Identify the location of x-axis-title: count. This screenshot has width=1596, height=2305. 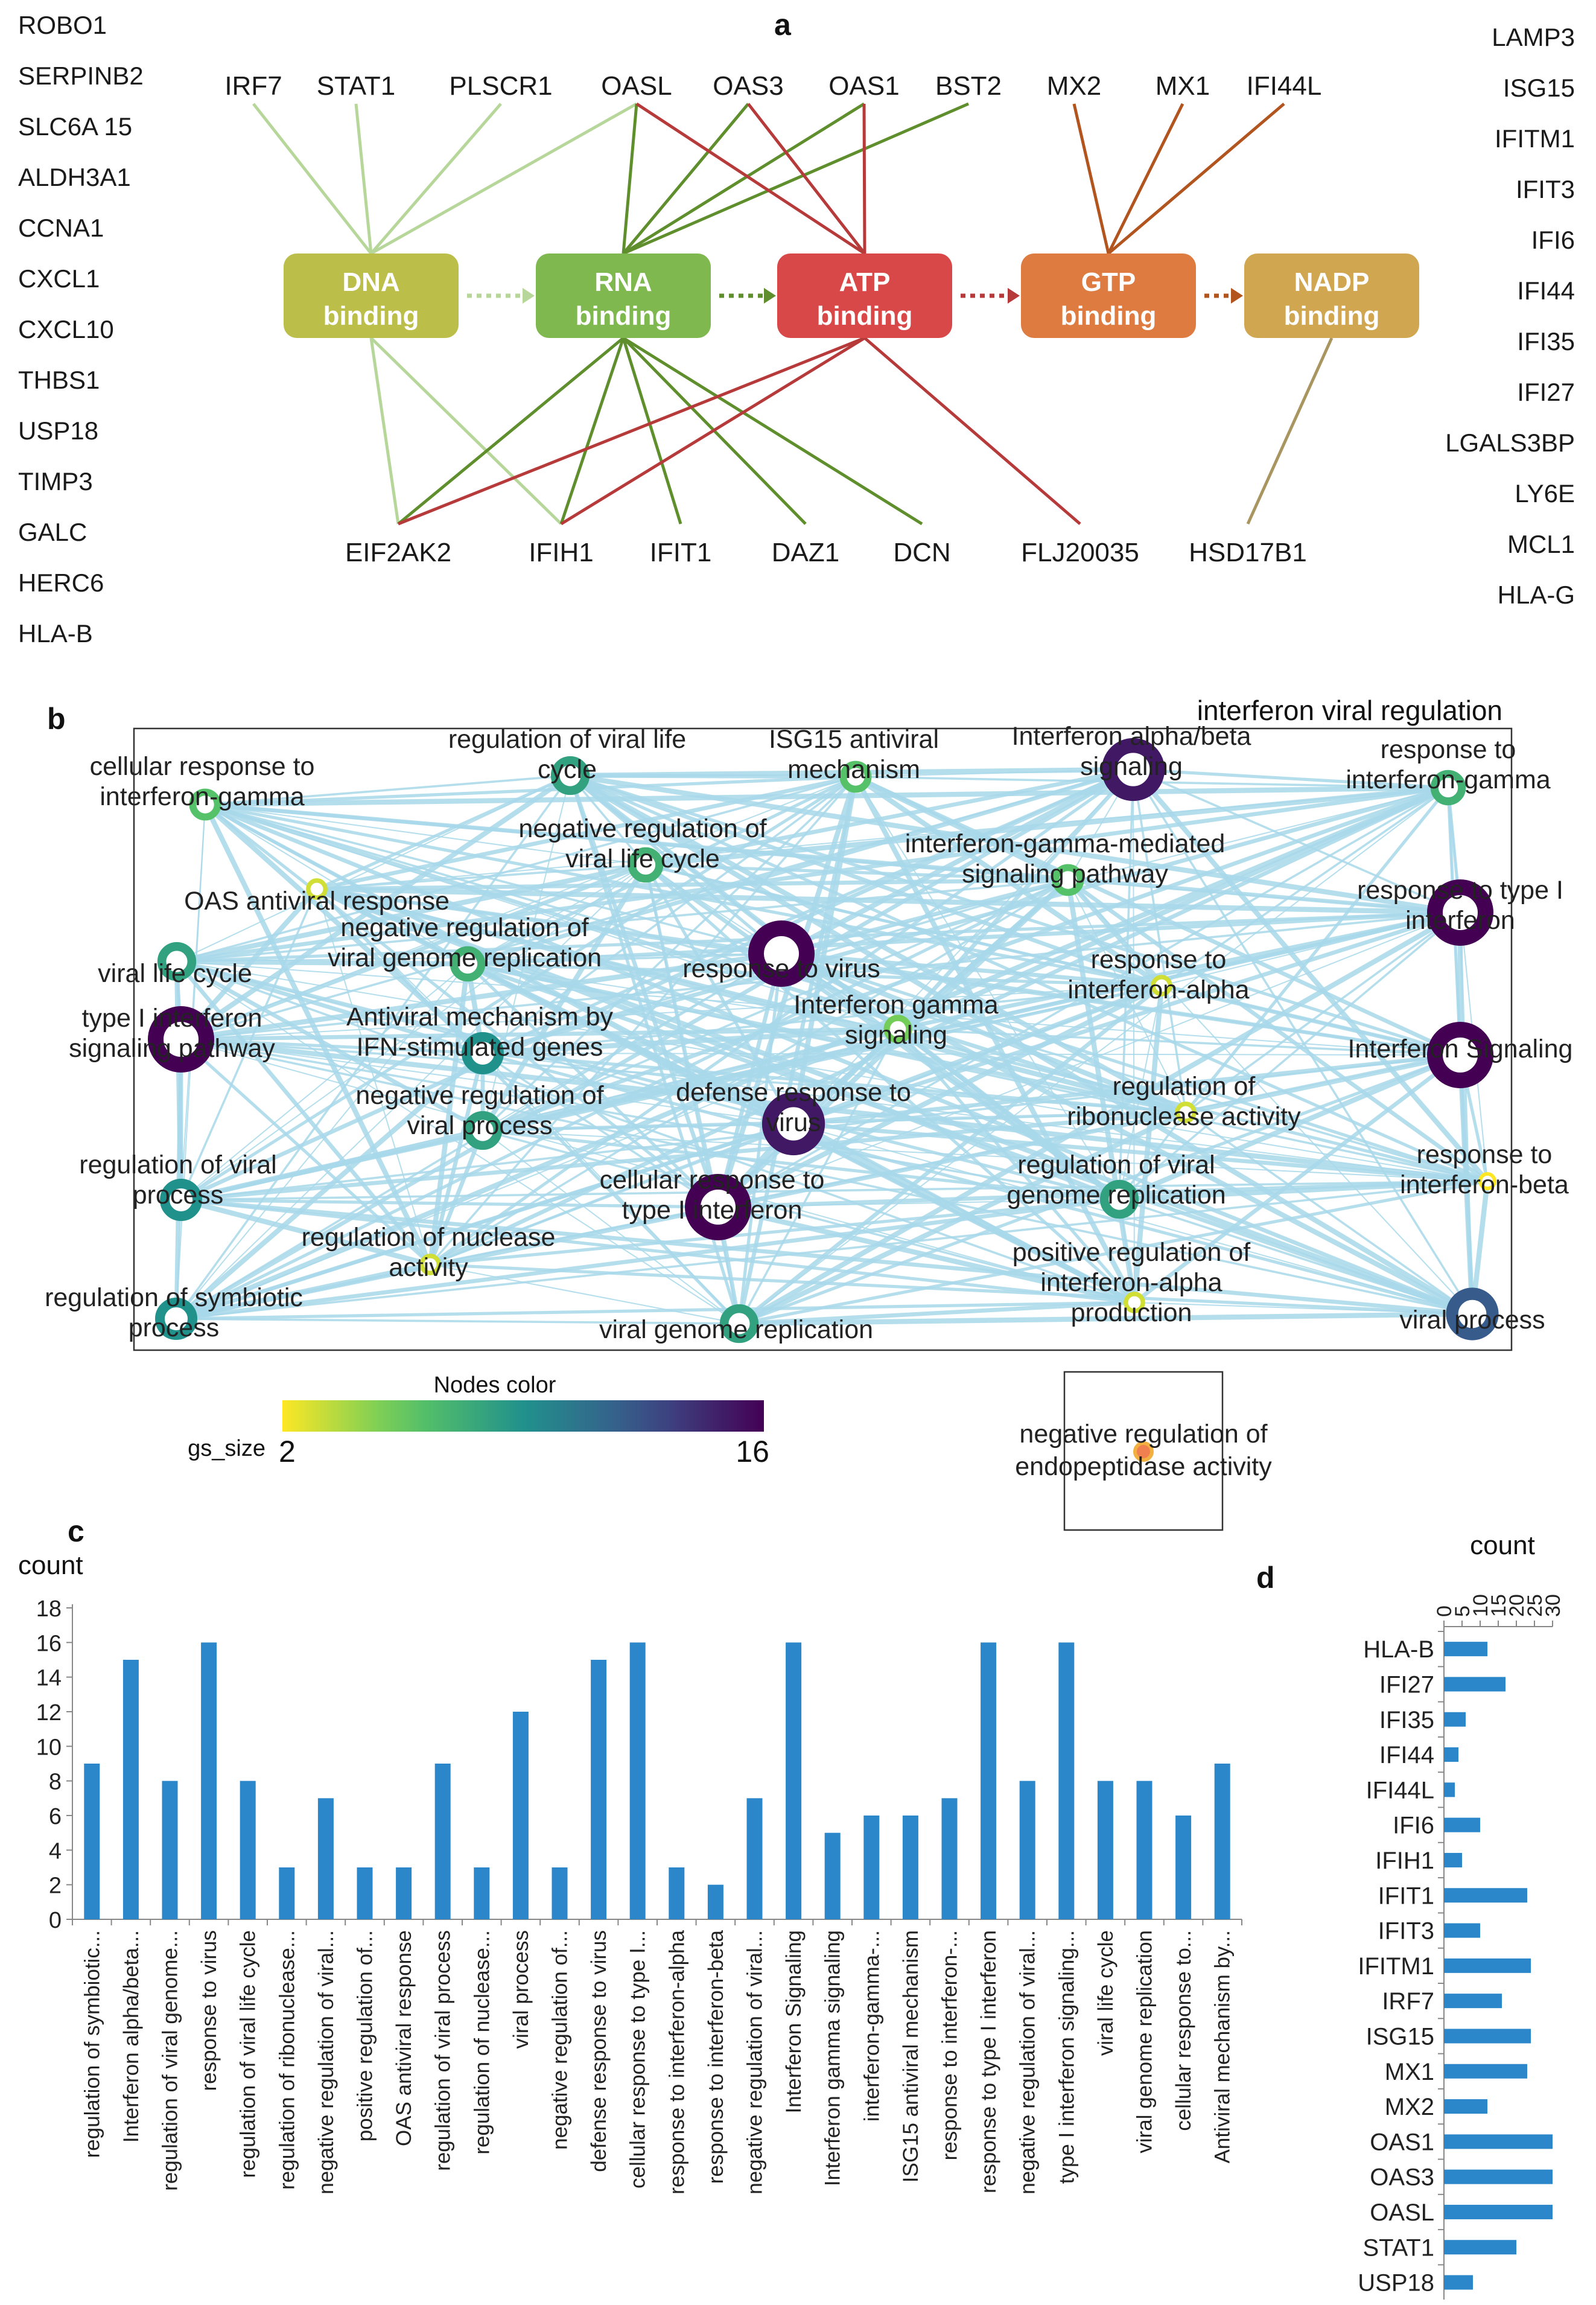
(1503, 1545).